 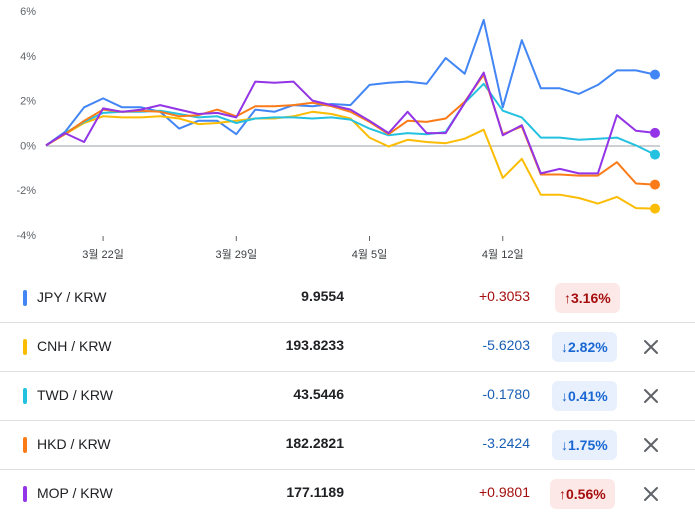 I want to click on percent-change-badge: ↑0.56%, so click(x=582, y=494).